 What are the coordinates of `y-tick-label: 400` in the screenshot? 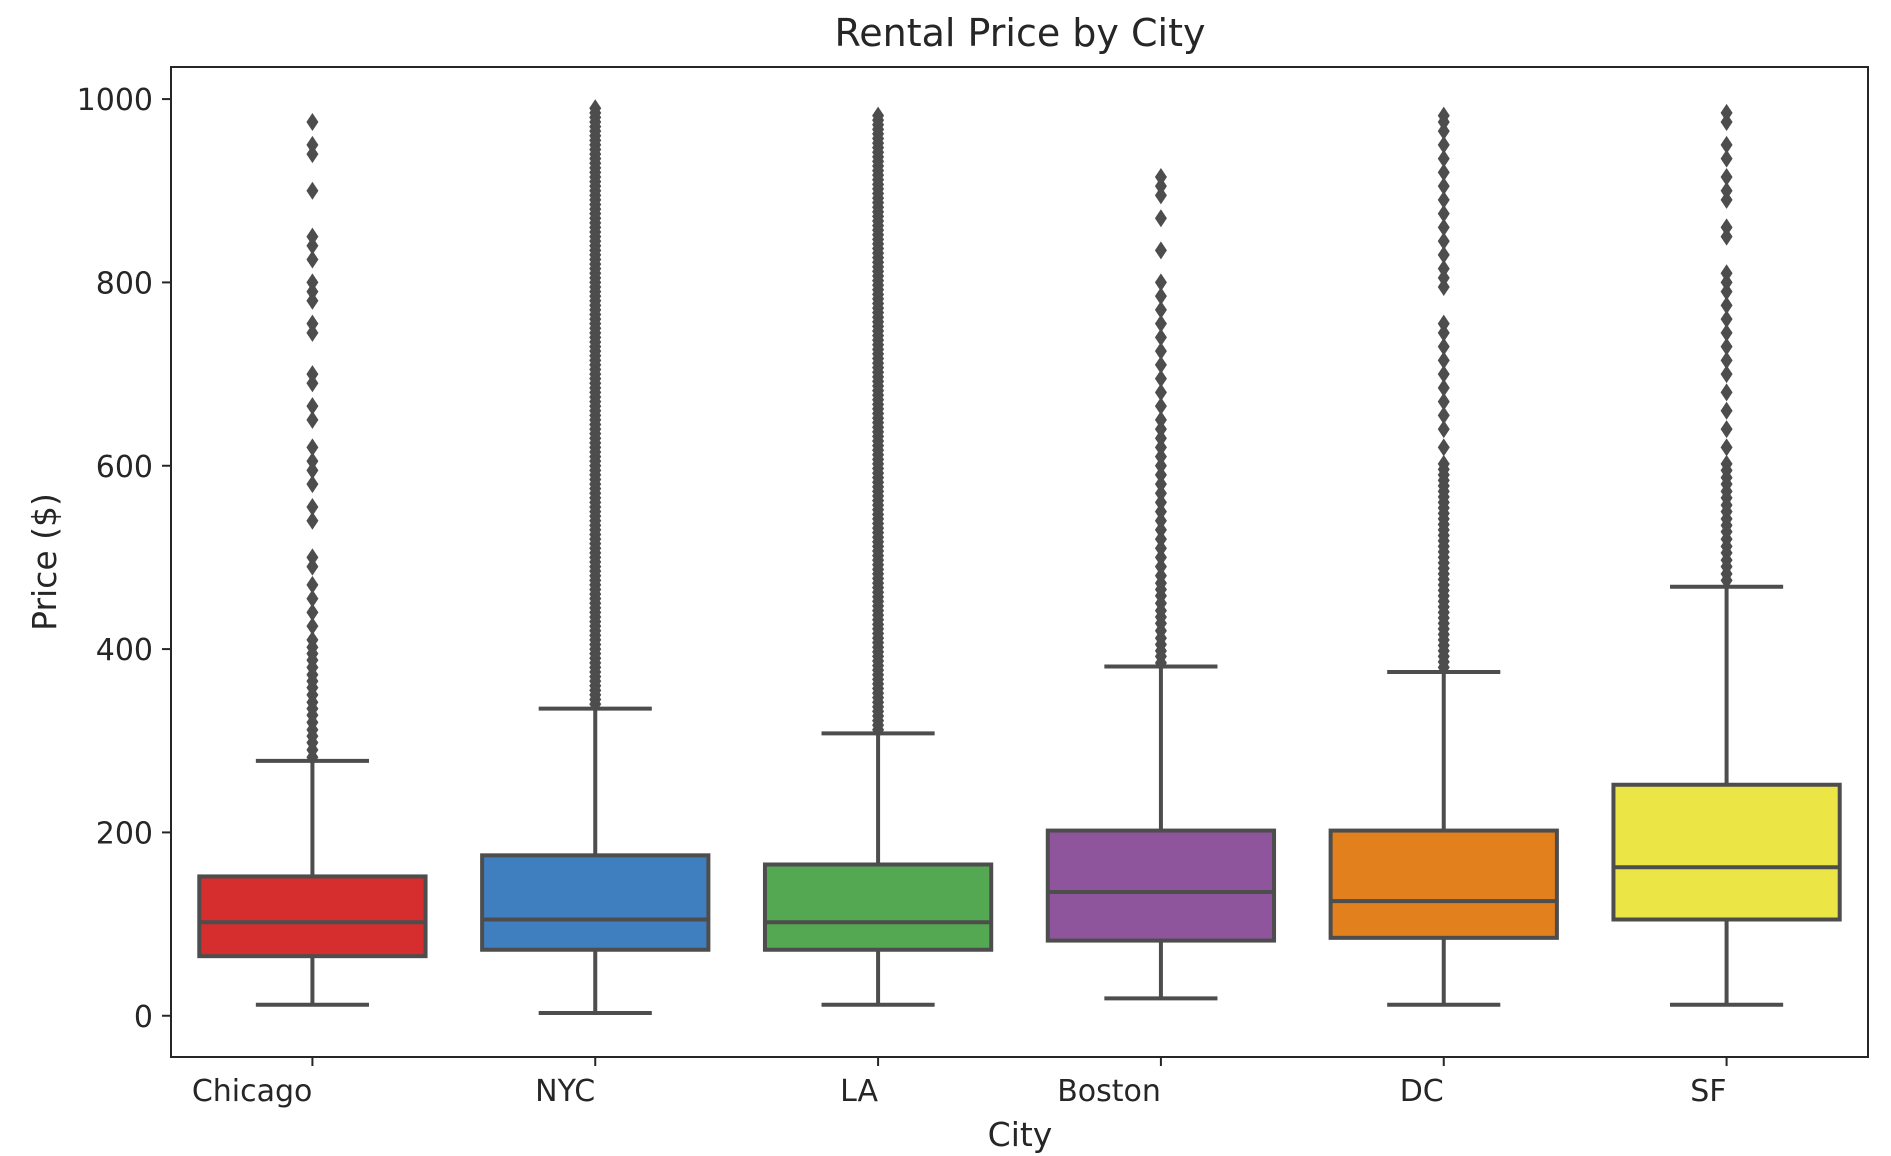 It's located at (124, 650).